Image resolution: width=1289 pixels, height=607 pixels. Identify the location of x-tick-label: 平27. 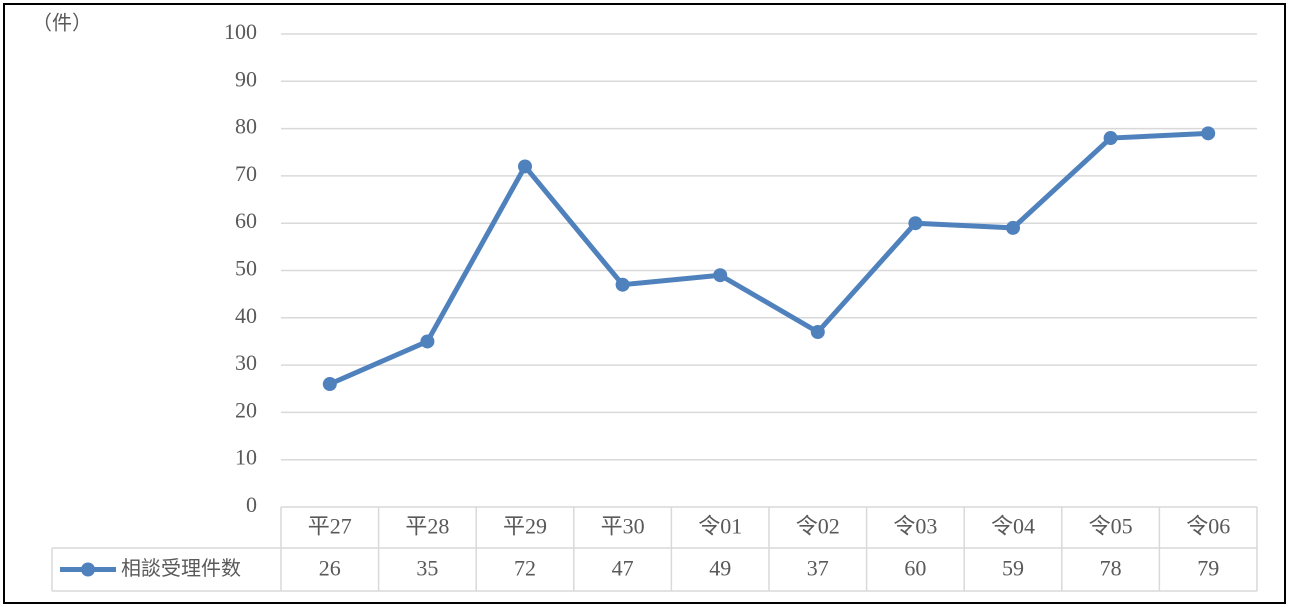
(330, 526).